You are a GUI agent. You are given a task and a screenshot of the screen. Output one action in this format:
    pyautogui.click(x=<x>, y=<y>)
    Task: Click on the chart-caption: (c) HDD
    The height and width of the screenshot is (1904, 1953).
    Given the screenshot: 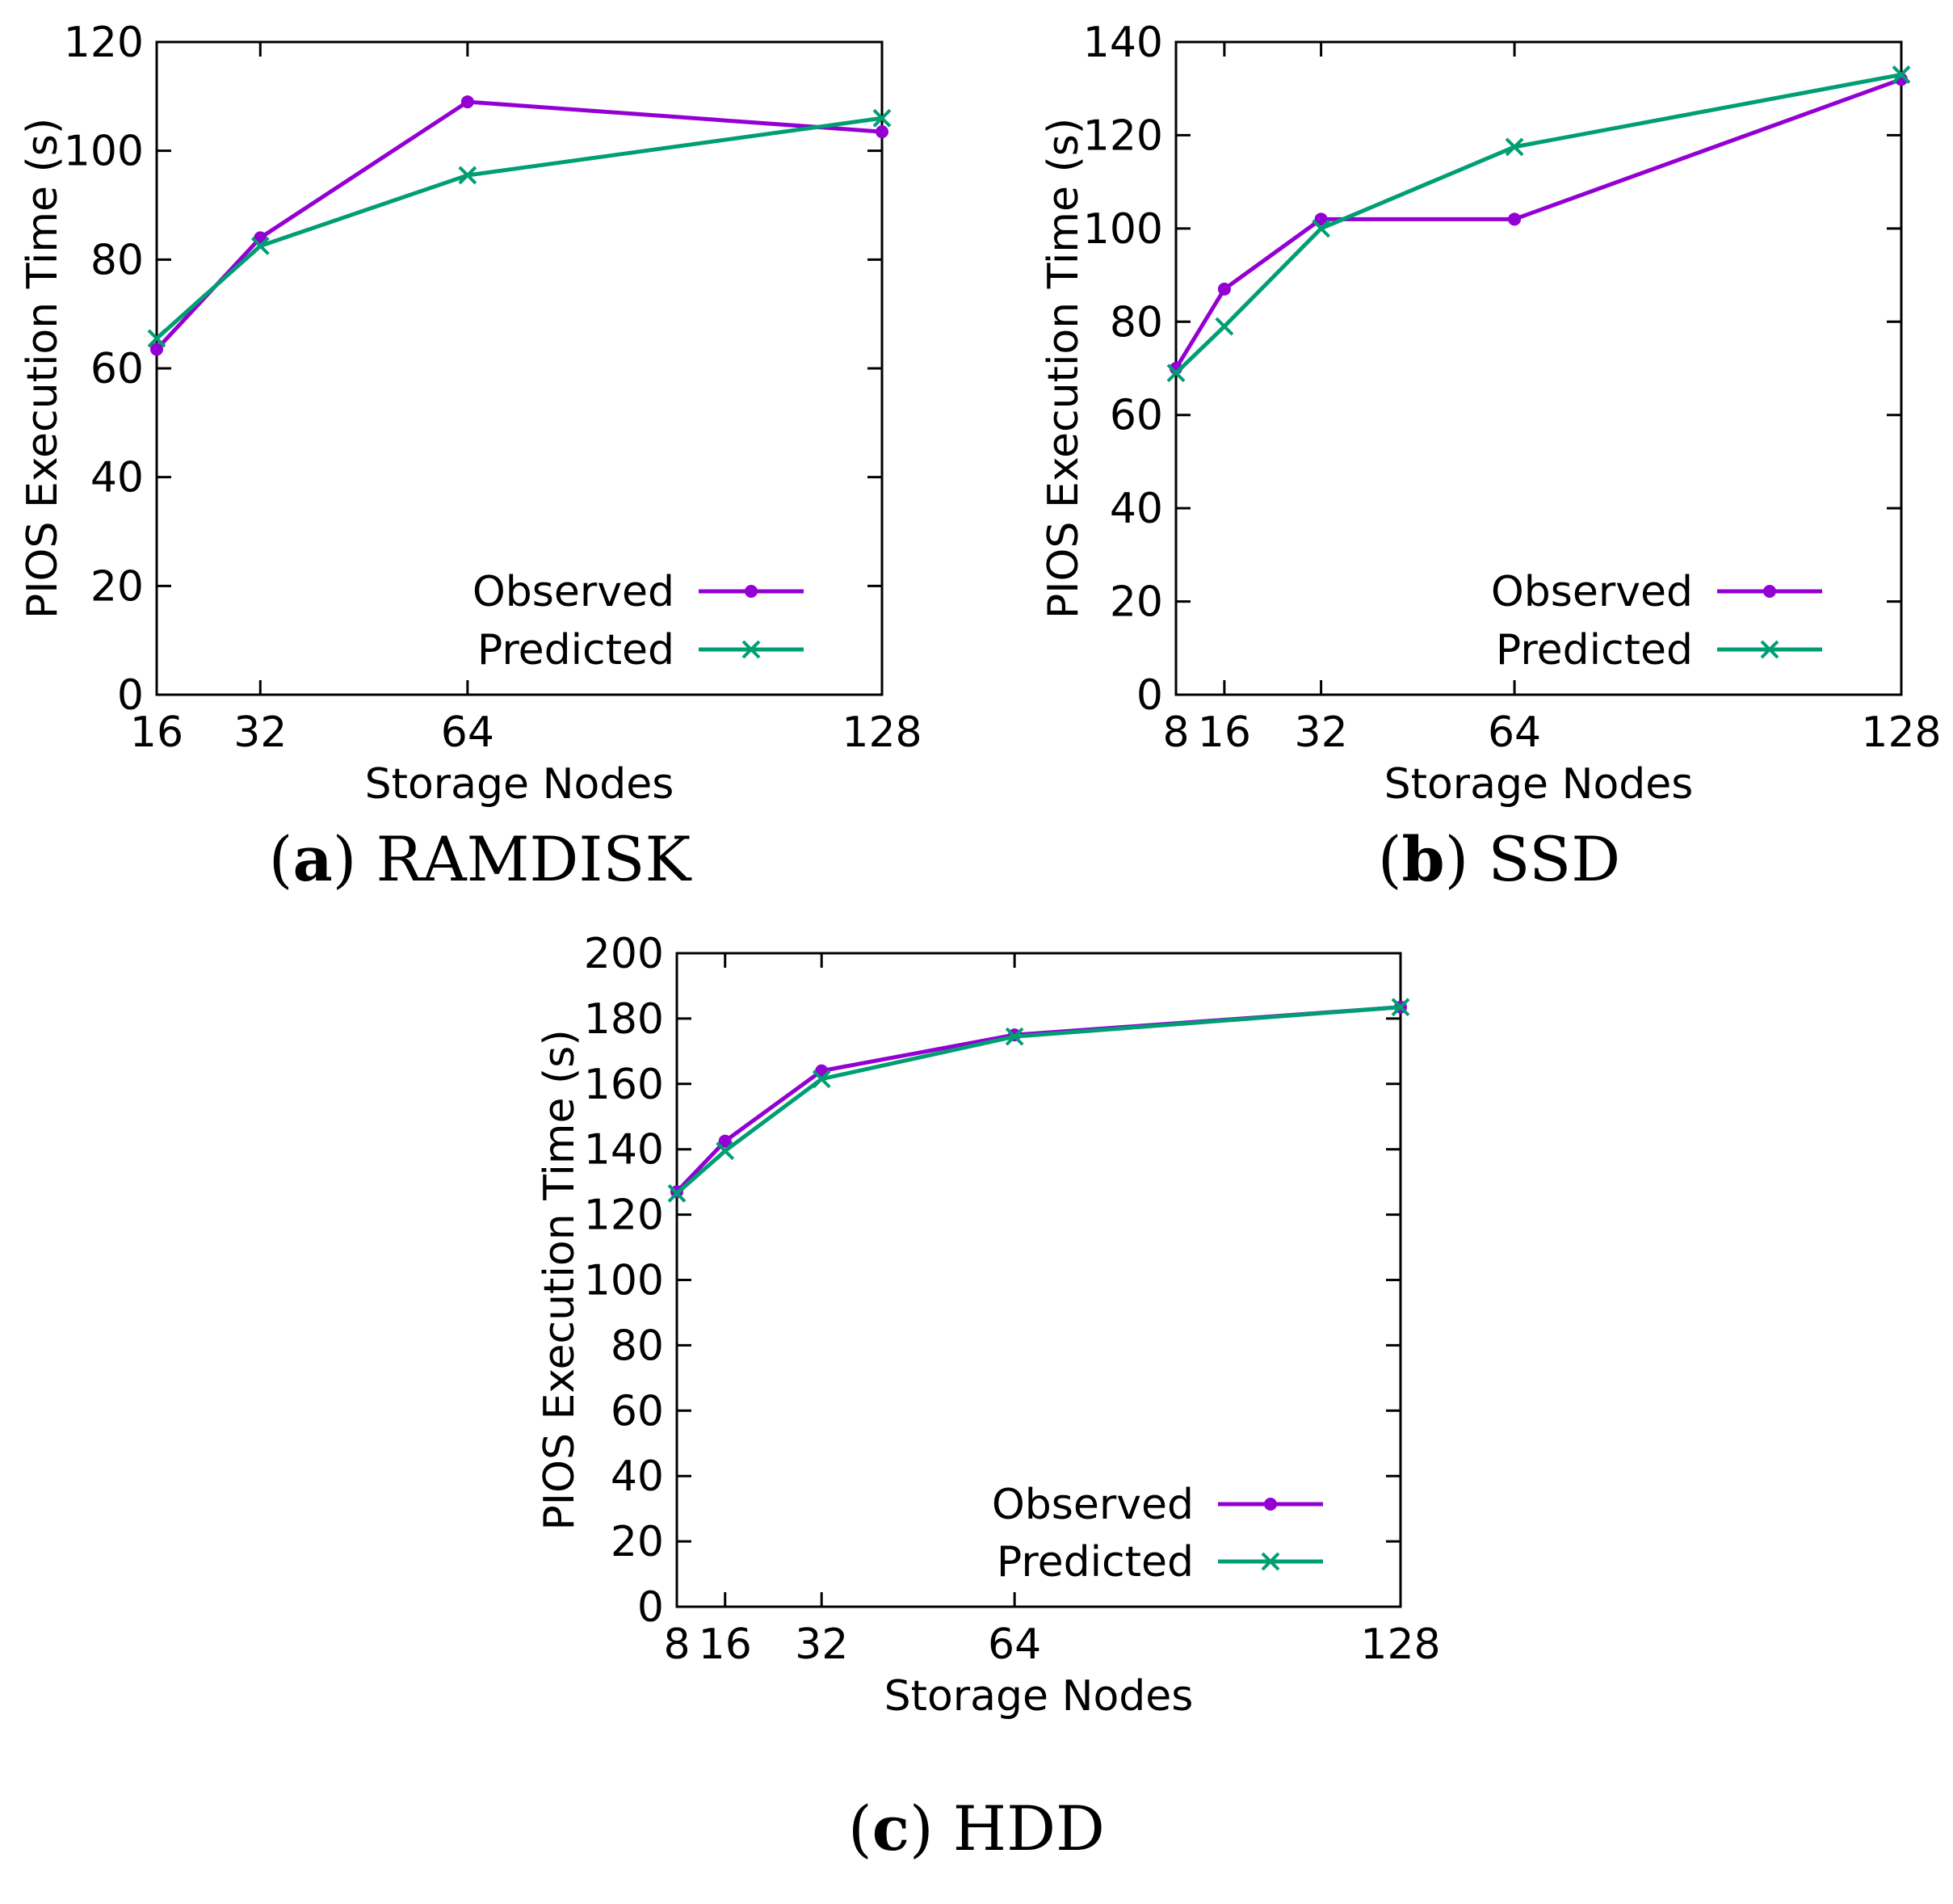 What is the action you would take?
    pyautogui.click(x=976, y=1828)
    